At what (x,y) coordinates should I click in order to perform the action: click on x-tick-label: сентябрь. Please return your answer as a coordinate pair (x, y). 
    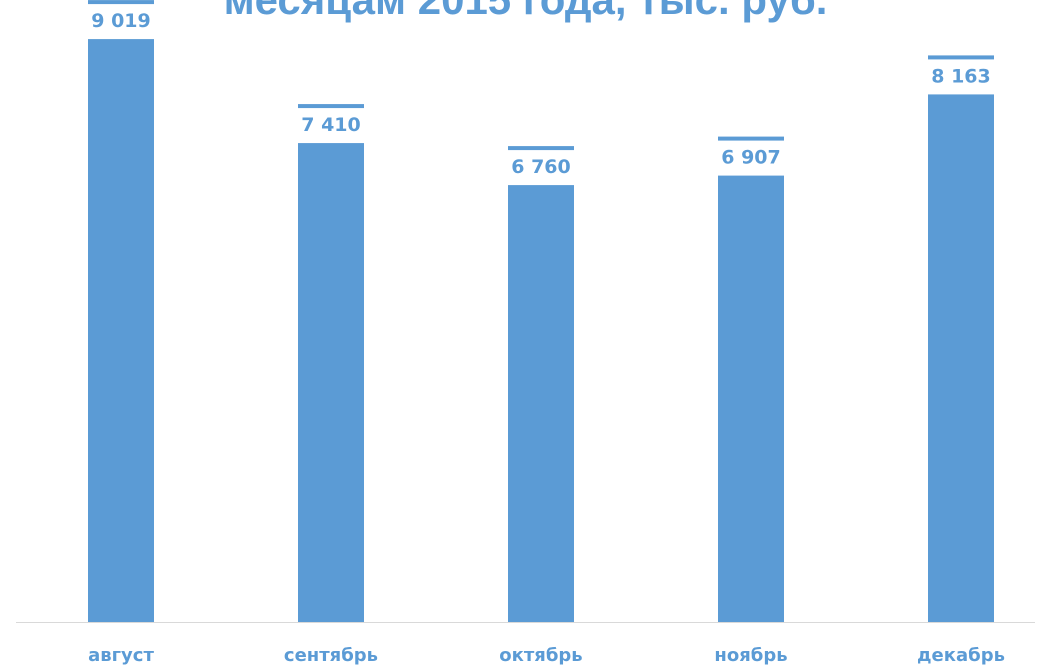
    Looking at the image, I should click on (331, 655).